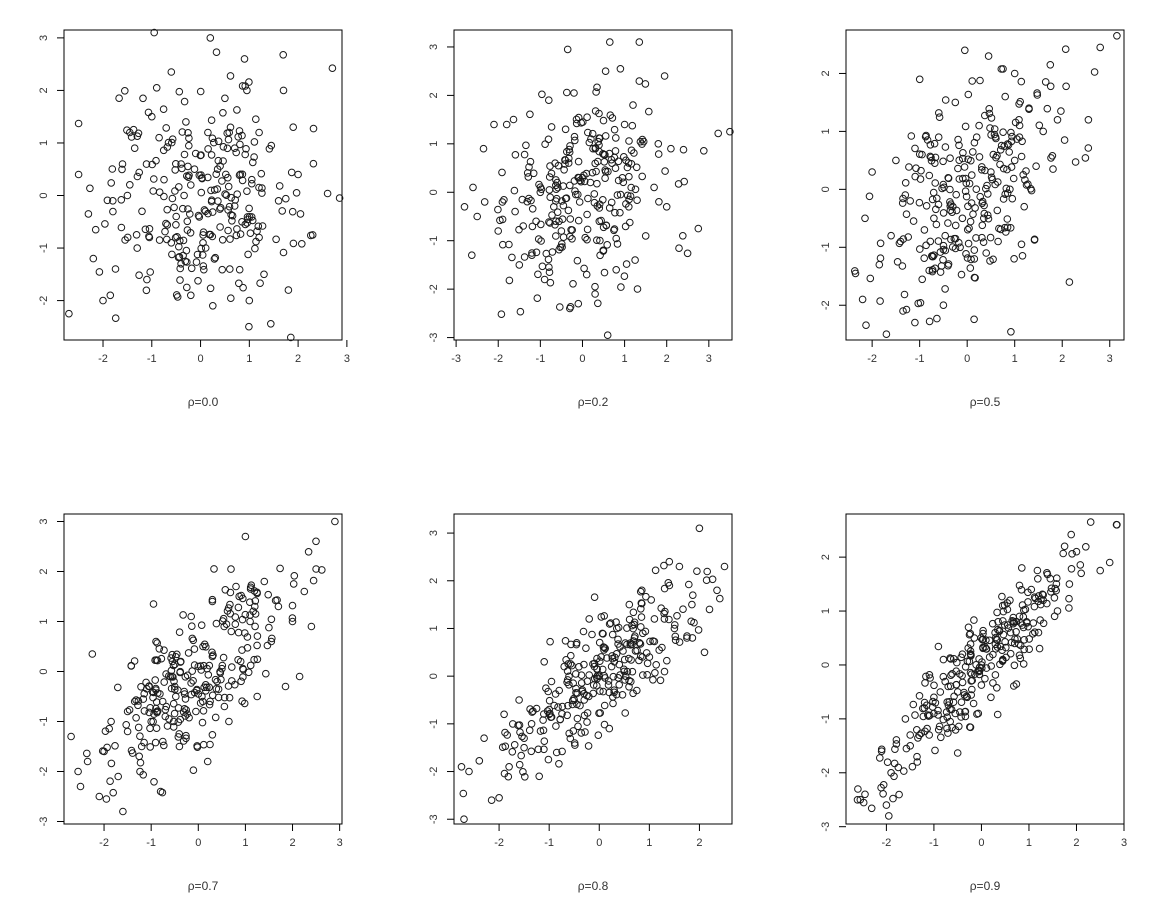 The image size is (1149, 917). Describe the element at coordinates (44, 195) in the screenshot. I see `y-tick-label: 0` at that location.